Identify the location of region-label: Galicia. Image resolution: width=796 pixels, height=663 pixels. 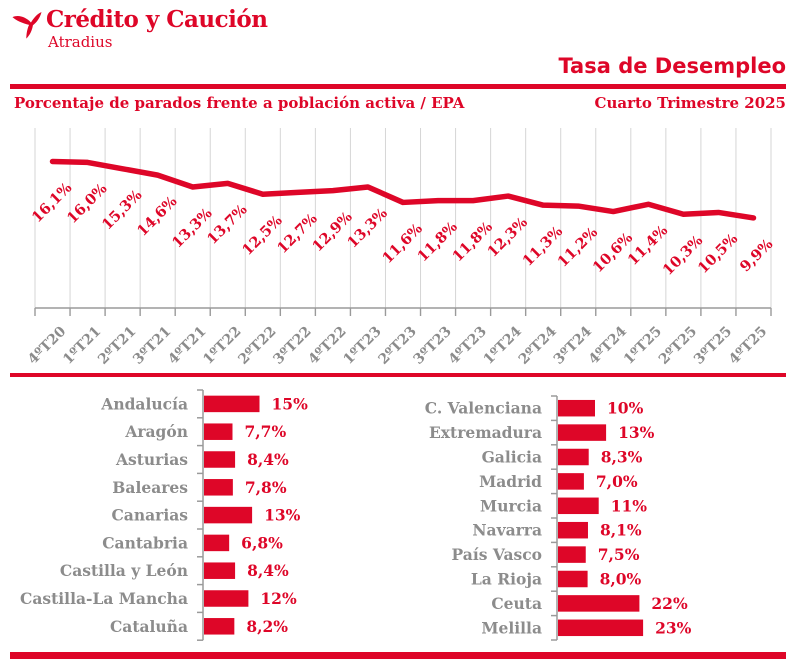
(512, 457).